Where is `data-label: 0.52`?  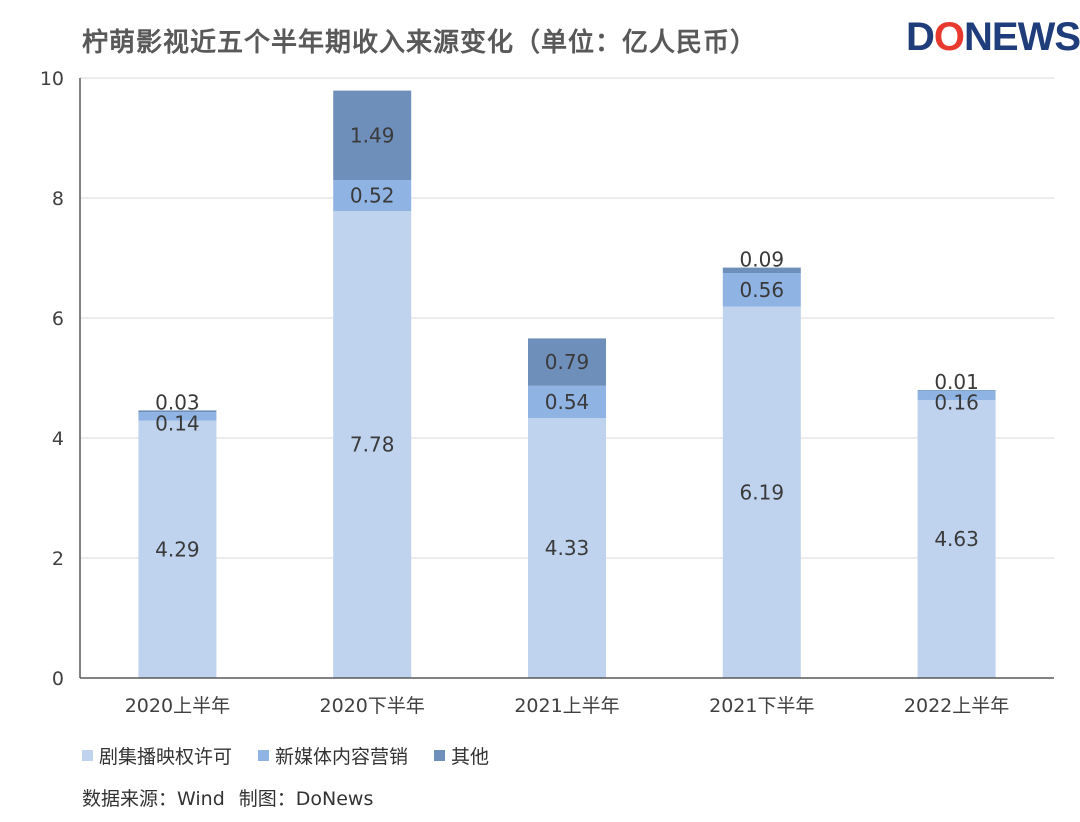
data-label: 0.52 is located at coordinates (372, 196).